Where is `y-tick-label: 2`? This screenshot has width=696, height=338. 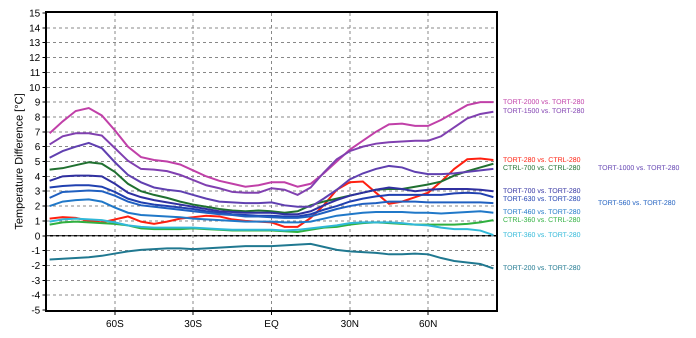 y-tick-label: 2 is located at coordinates (37, 207).